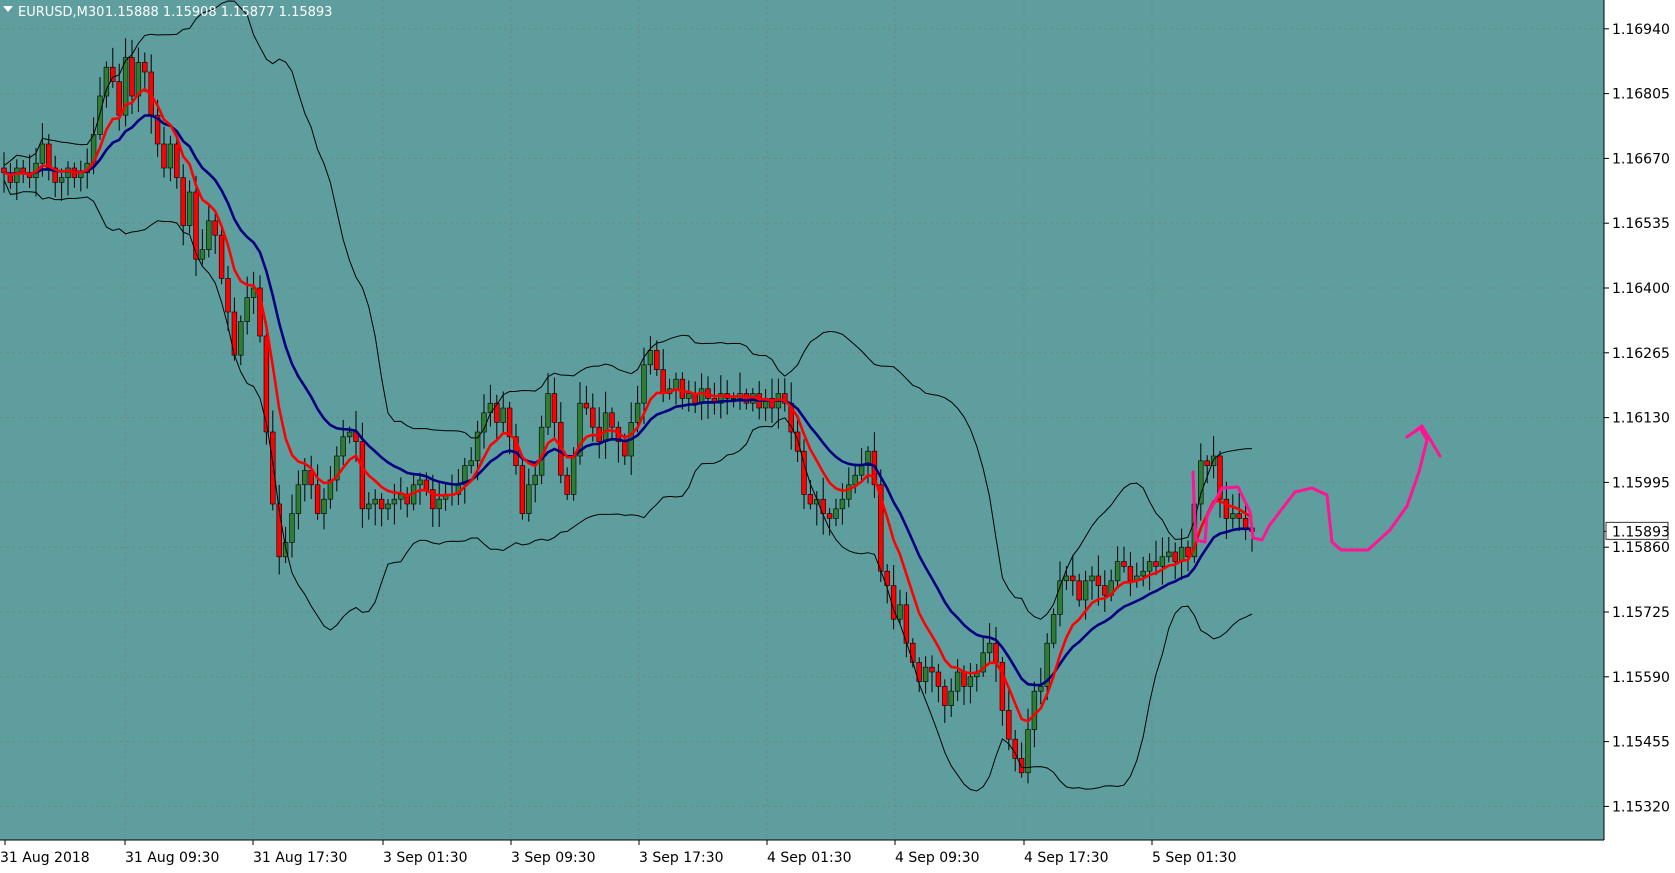  I want to click on price-axis-label: 1.15320, so click(1641, 807).